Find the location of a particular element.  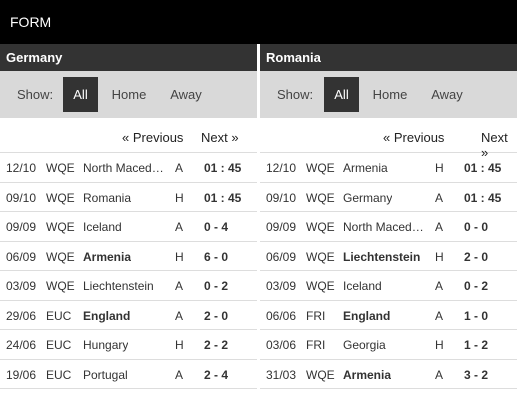

match-row: 06/09 WQE Armenia H 6 - 0 is located at coordinates (128, 256).